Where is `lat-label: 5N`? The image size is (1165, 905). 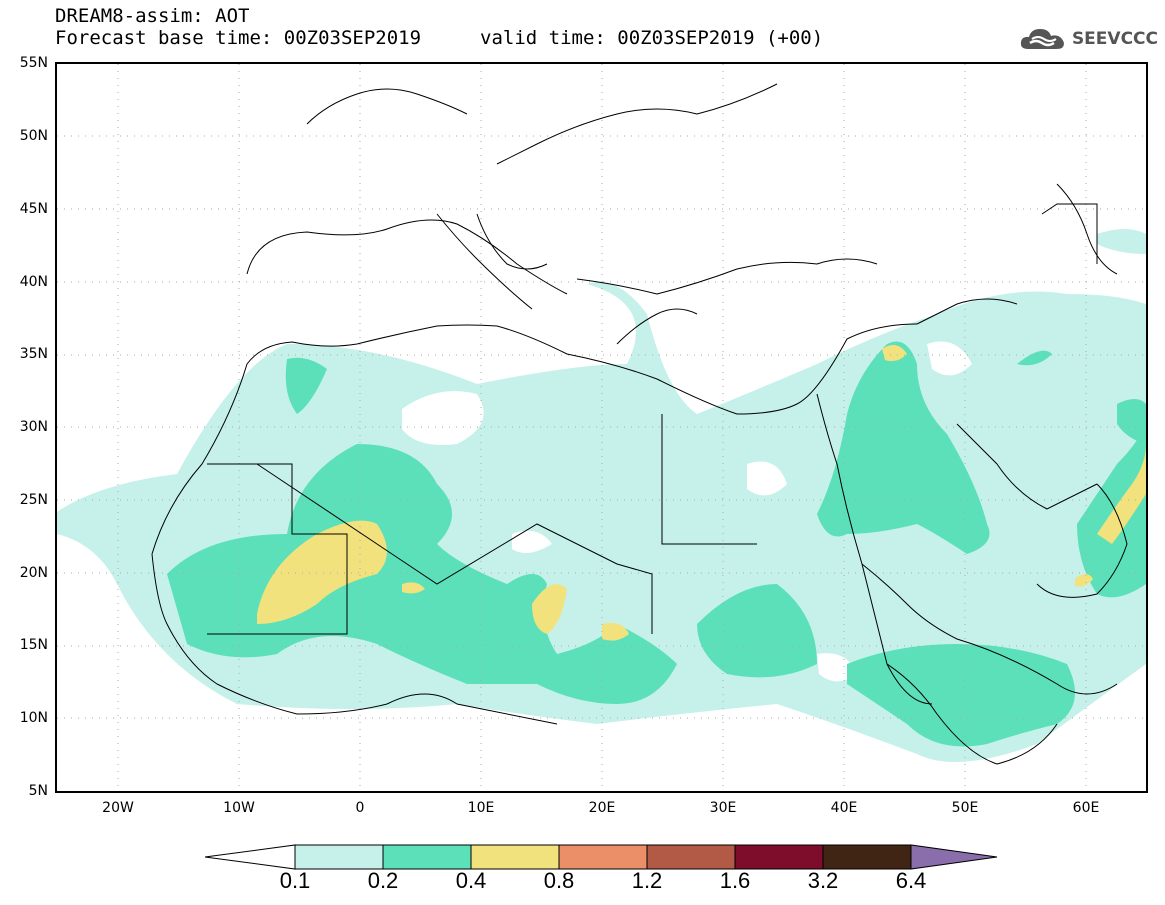
lat-label: 5N is located at coordinates (38, 791).